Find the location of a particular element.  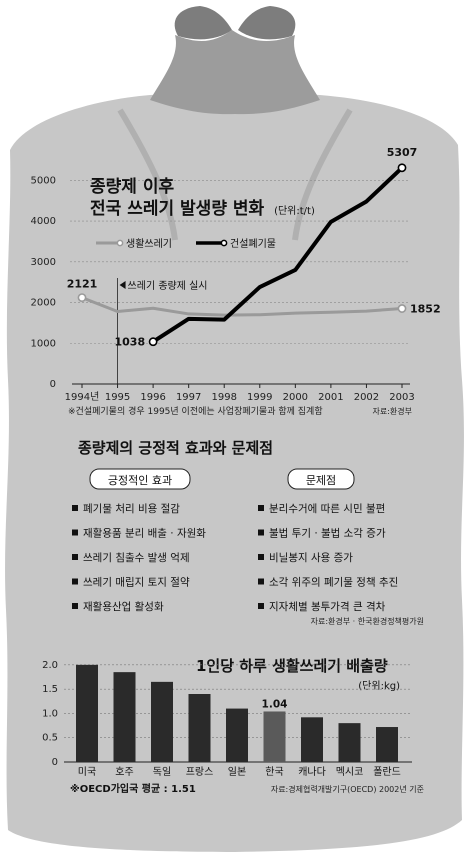

bar-chart-x-ticks: 미국 호주 독일 프랑스 일본 한국 캐나다 멕시코 폴란드 is located at coordinates (239, 772).